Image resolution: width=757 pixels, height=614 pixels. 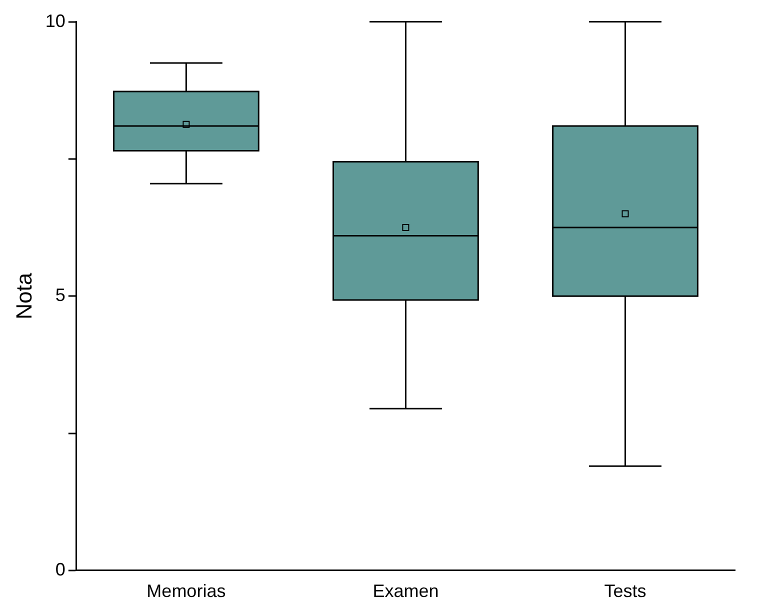 What do you see at coordinates (405, 591) in the screenshot?
I see `x-tick-label: Examen` at bounding box center [405, 591].